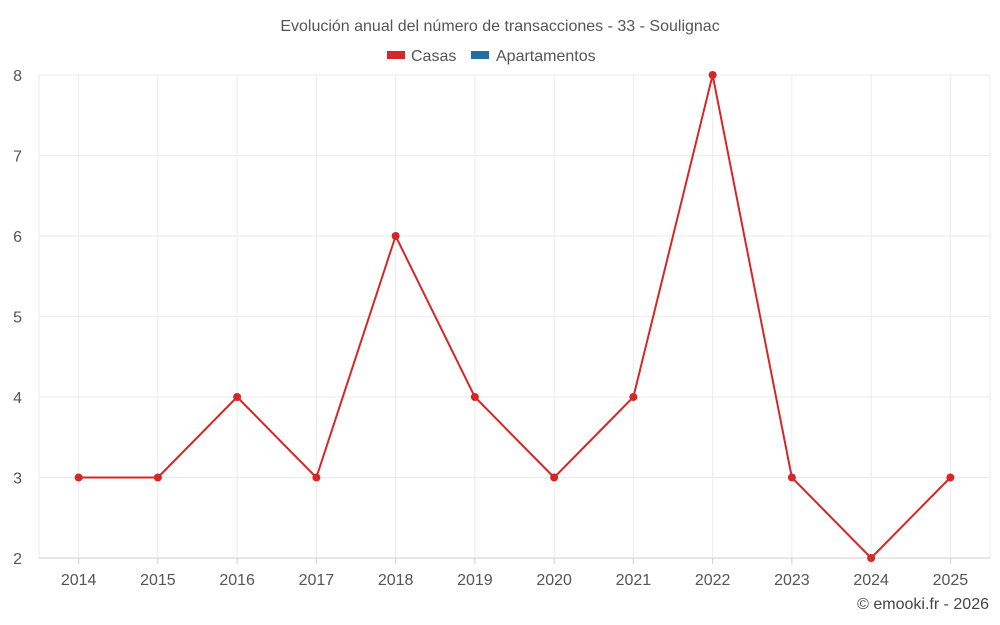 The height and width of the screenshot is (625, 1000). Describe the element at coordinates (17, 479) in the screenshot. I see `y-tick-label: 3` at that location.